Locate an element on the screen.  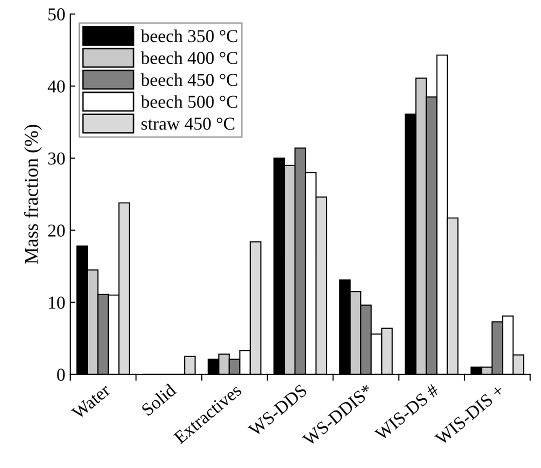
y-tick-label: 20 is located at coordinates (56, 230).